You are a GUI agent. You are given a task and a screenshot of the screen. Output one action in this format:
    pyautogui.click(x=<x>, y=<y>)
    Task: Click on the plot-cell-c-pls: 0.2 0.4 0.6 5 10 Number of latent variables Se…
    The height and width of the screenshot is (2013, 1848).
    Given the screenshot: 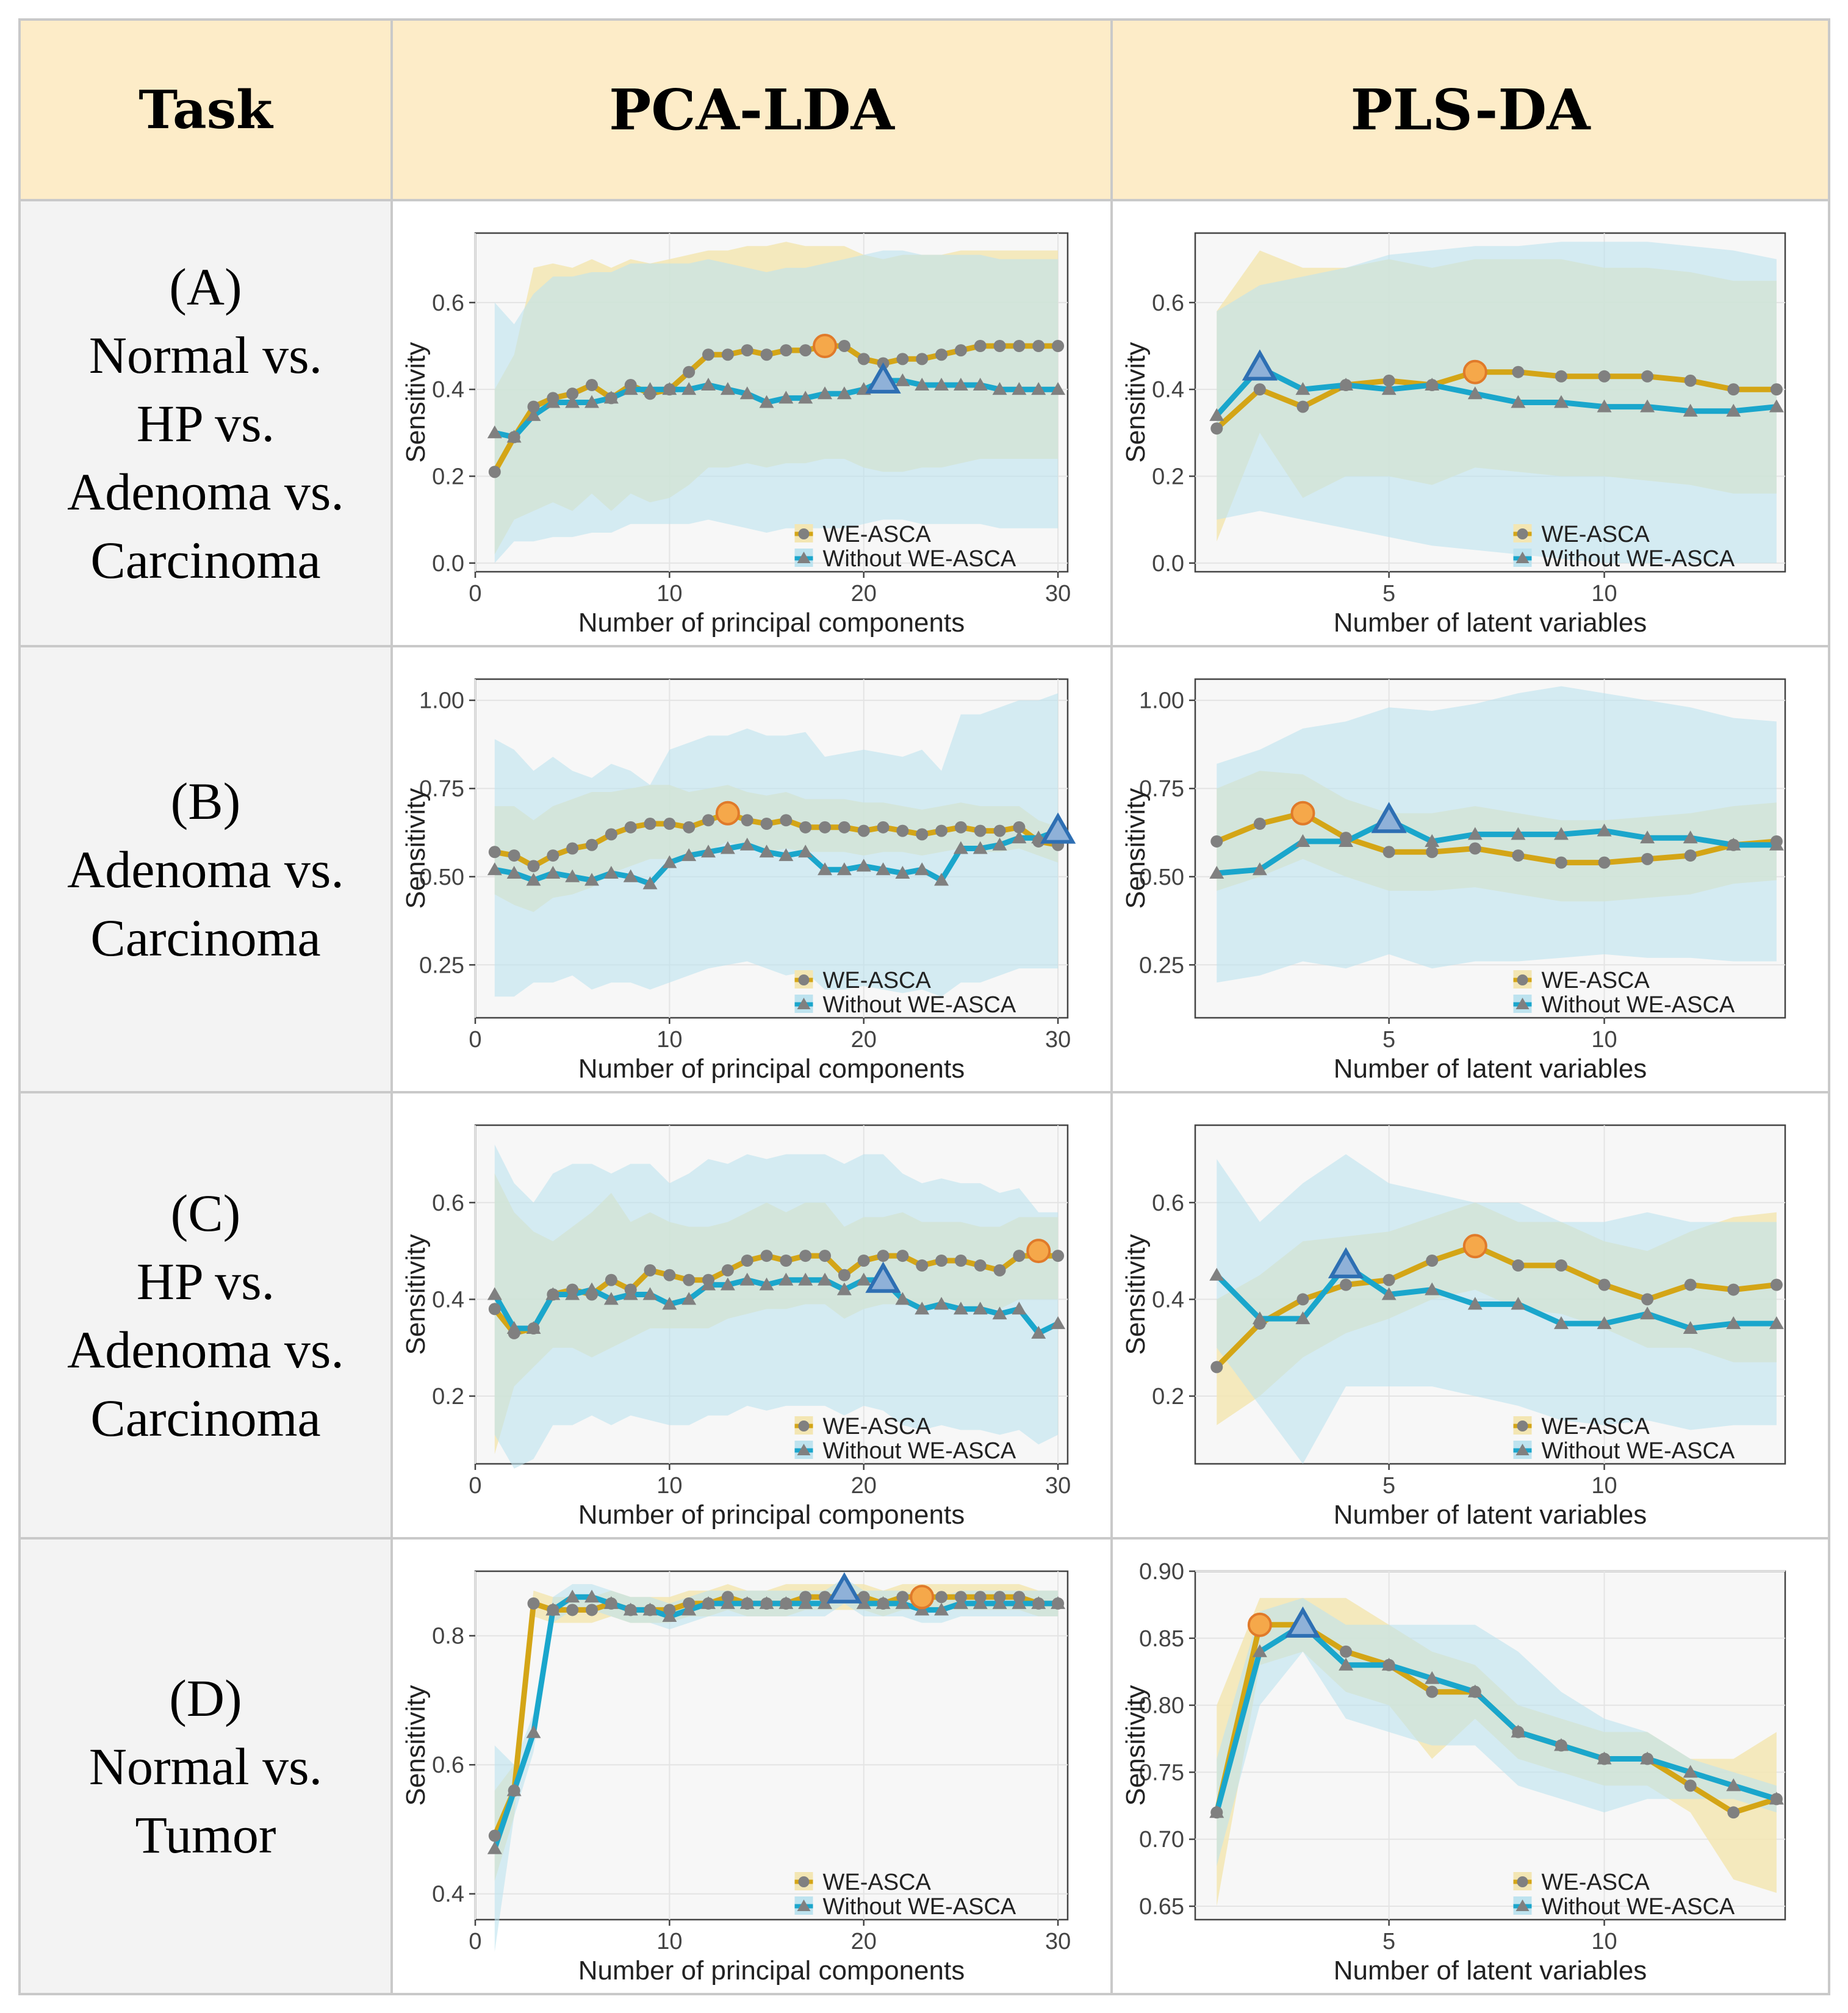 What is the action you would take?
    pyautogui.click(x=1470, y=1316)
    